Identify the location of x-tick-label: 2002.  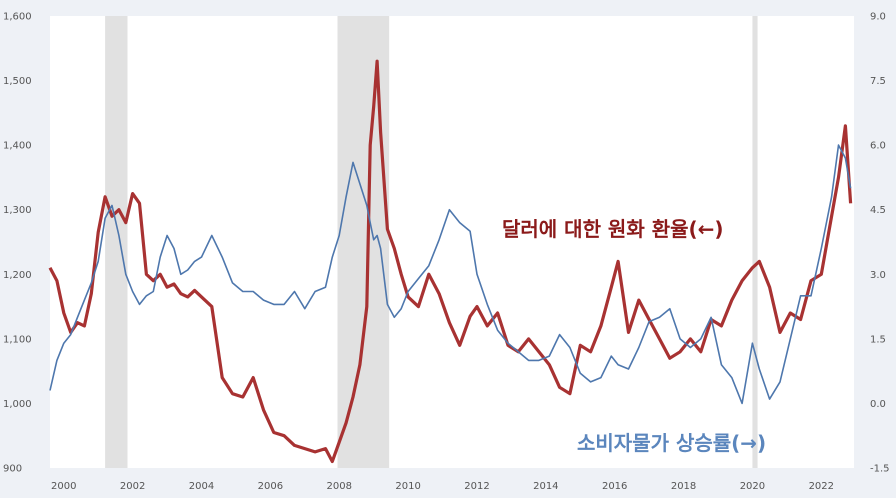
(132, 486).